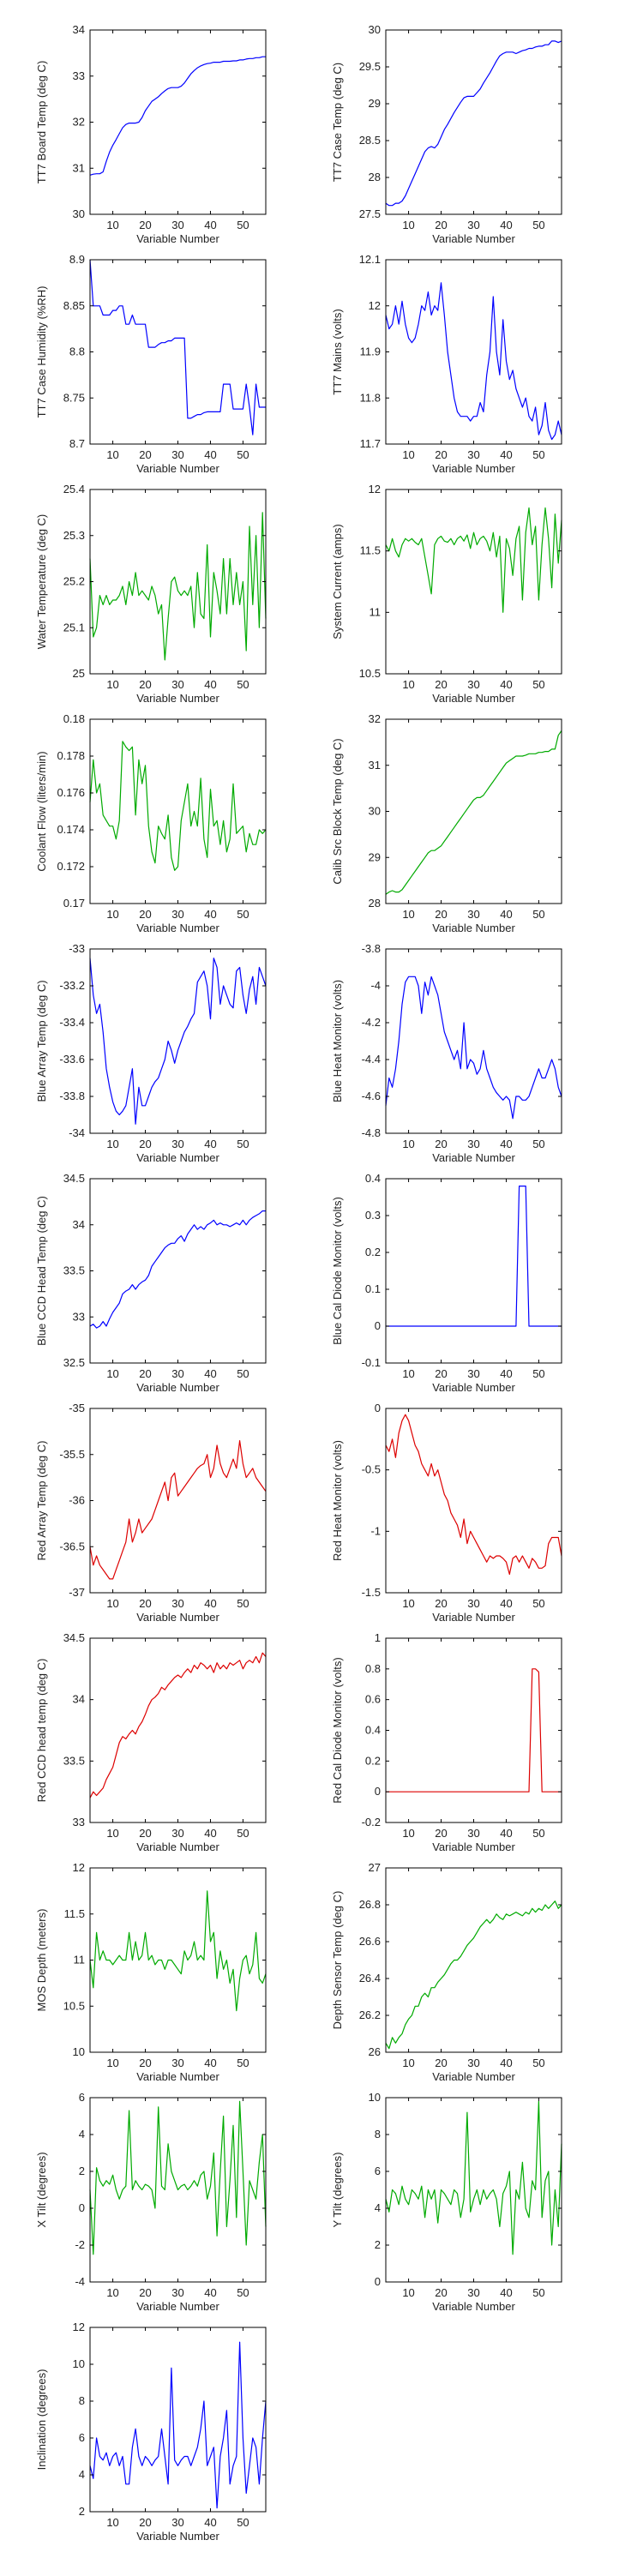 The height and width of the screenshot is (2576, 643). What do you see at coordinates (378, 1408) in the screenshot?
I see `y-tick-label: 0` at bounding box center [378, 1408].